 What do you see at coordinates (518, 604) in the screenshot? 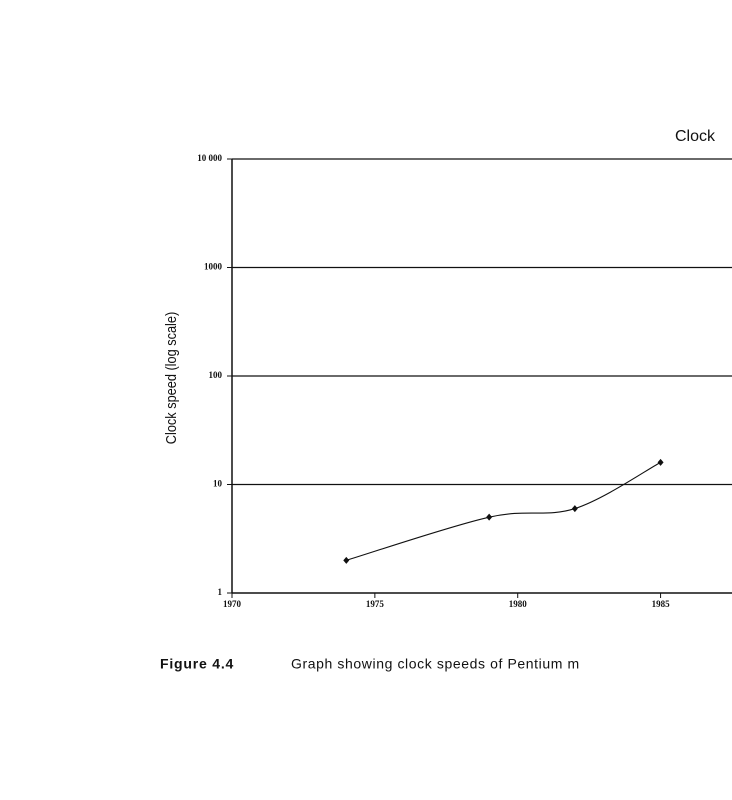
I see `x-tick-label: 1980` at bounding box center [518, 604].